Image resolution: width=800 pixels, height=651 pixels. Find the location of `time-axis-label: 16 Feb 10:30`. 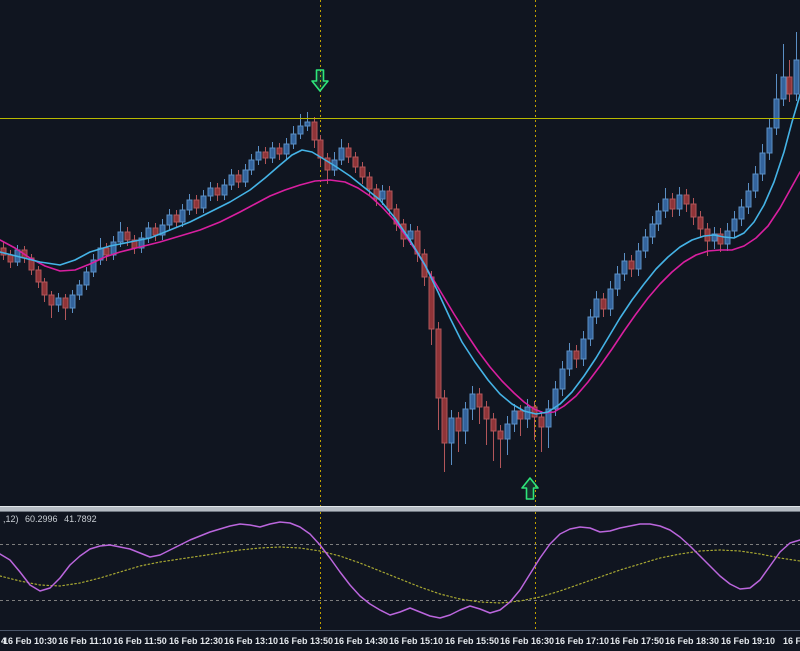

time-axis-label: 16 Feb 10:30 is located at coordinates (30, 641).